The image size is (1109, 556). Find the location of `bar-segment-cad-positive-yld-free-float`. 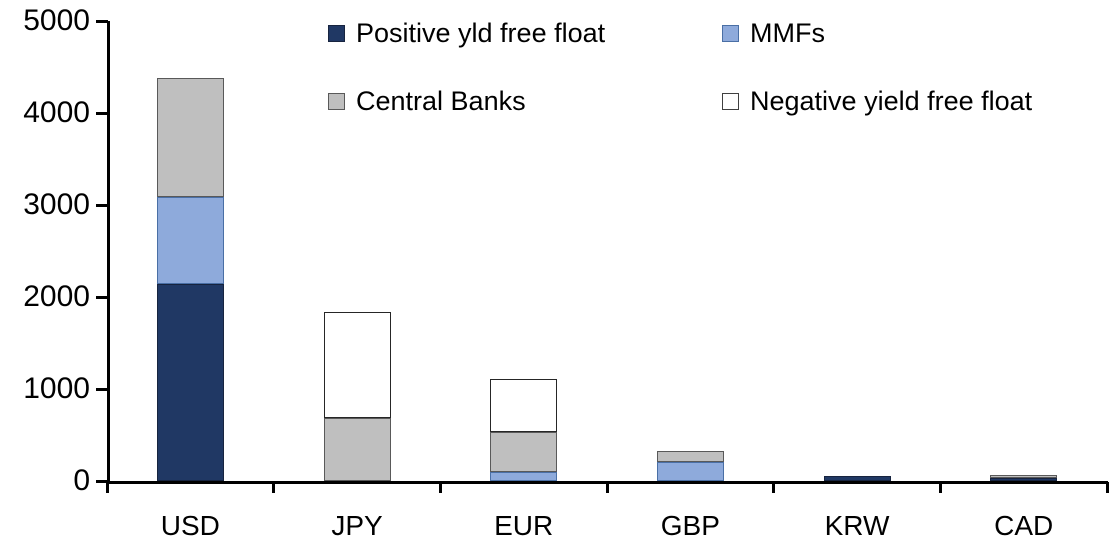

bar-segment-cad-positive-yld-free-float is located at coordinates (1024, 479).